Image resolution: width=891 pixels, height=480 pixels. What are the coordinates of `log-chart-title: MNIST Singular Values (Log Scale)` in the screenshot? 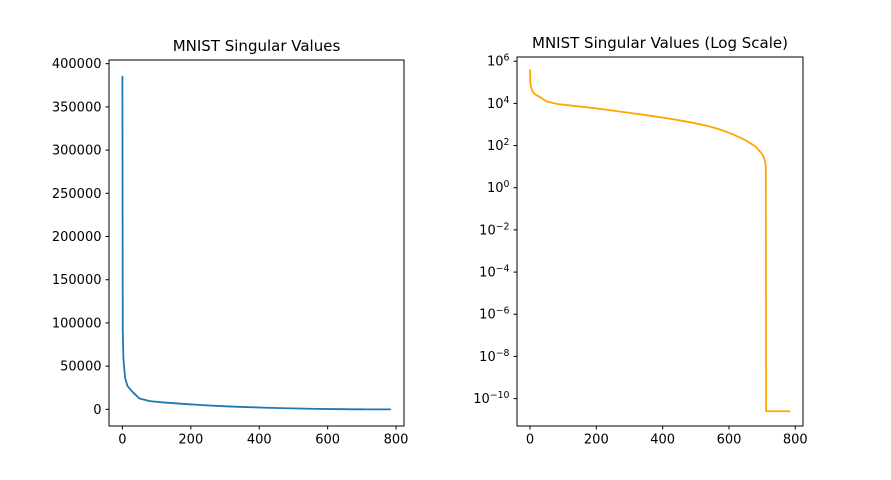 It's located at (660, 43).